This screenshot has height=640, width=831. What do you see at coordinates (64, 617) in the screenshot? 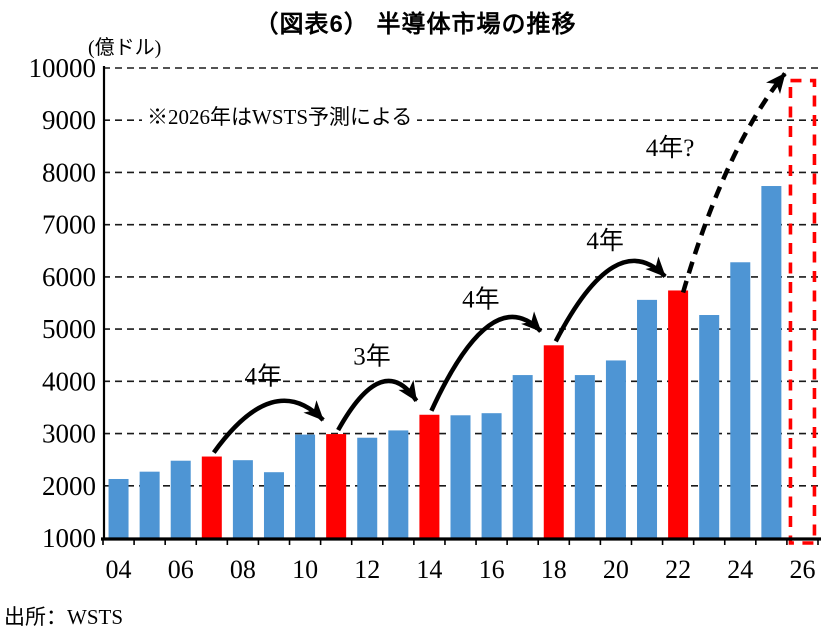
I see `source-caption: 出所：WSTS` at bounding box center [64, 617].